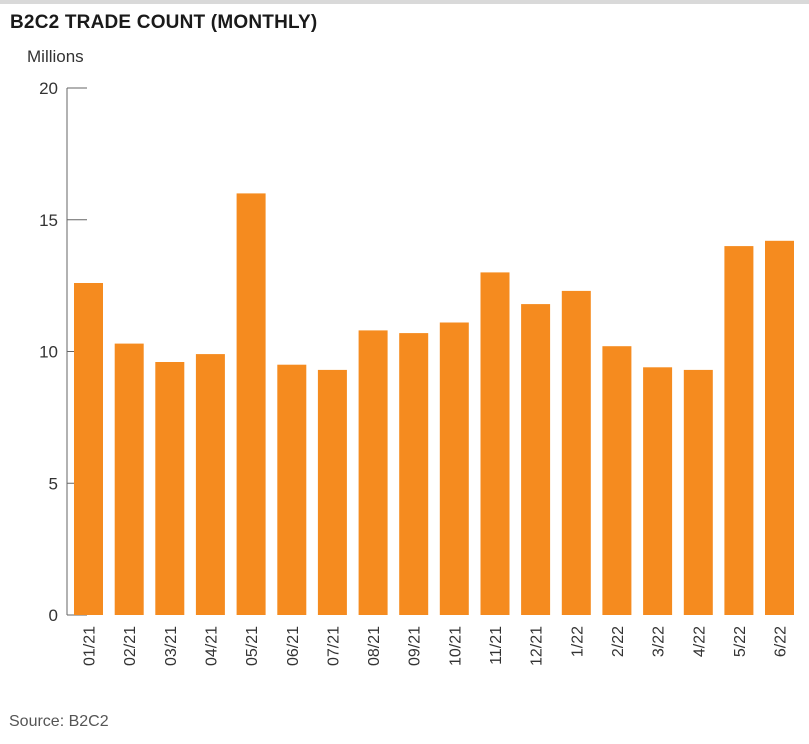 The height and width of the screenshot is (744, 809). I want to click on x-tick-label: 01/21, so click(90, 646).